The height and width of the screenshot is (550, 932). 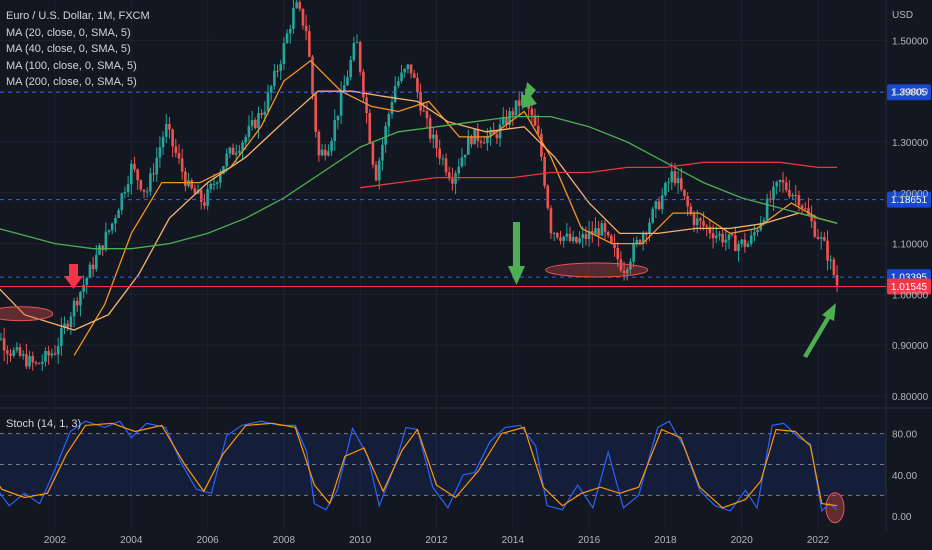 I want to click on price-badge, so click(x=909, y=92).